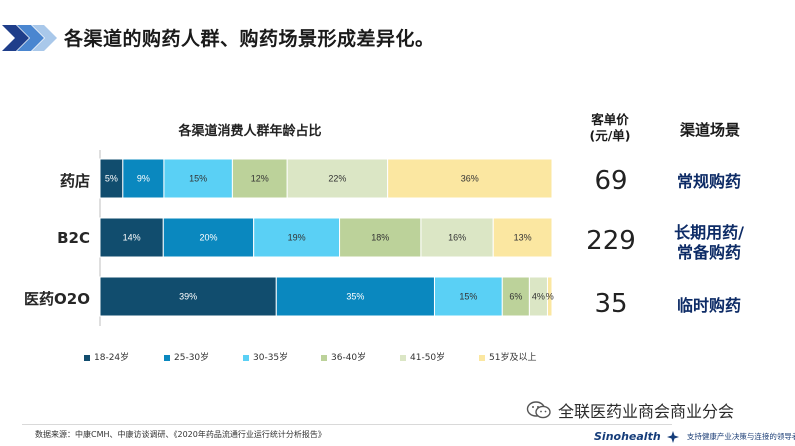  I want to click on bar-data-label: 6%, so click(515, 297).